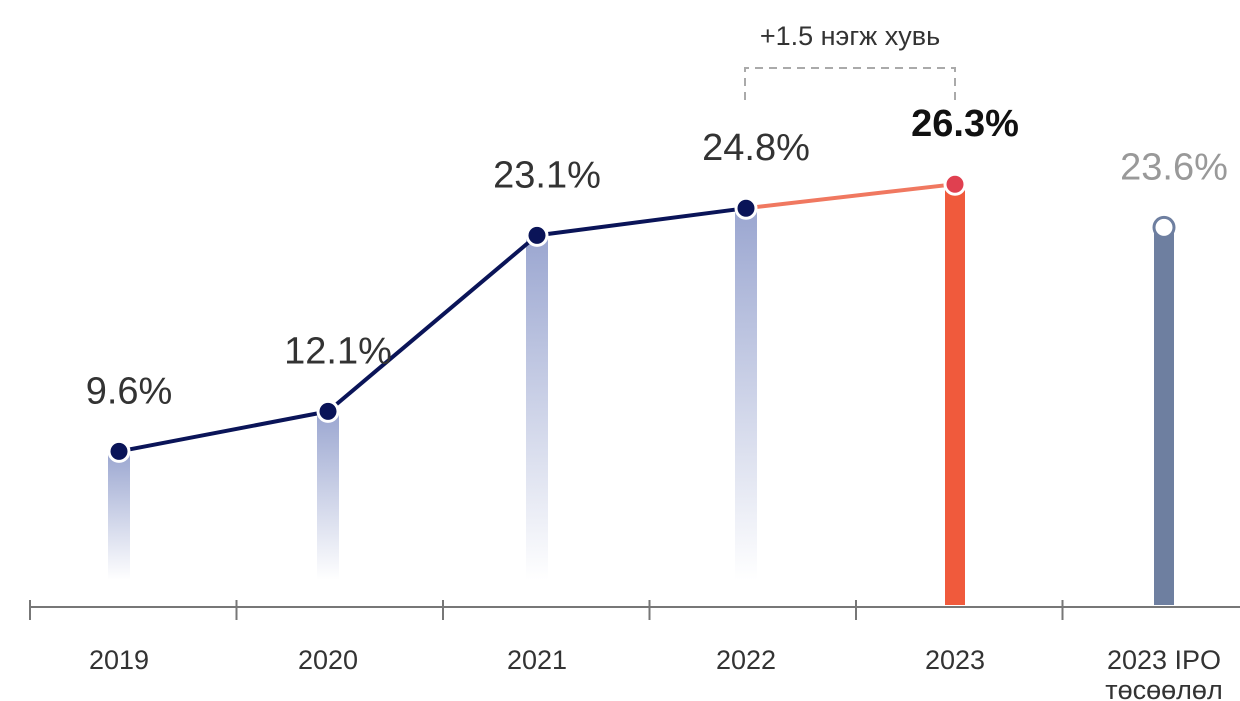 The height and width of the screenshot is (701, 1240). What do you see at coordinates (129, 391) in the screenshot?
I see `value-label: 9.6%` at bounding box center [129, 391].